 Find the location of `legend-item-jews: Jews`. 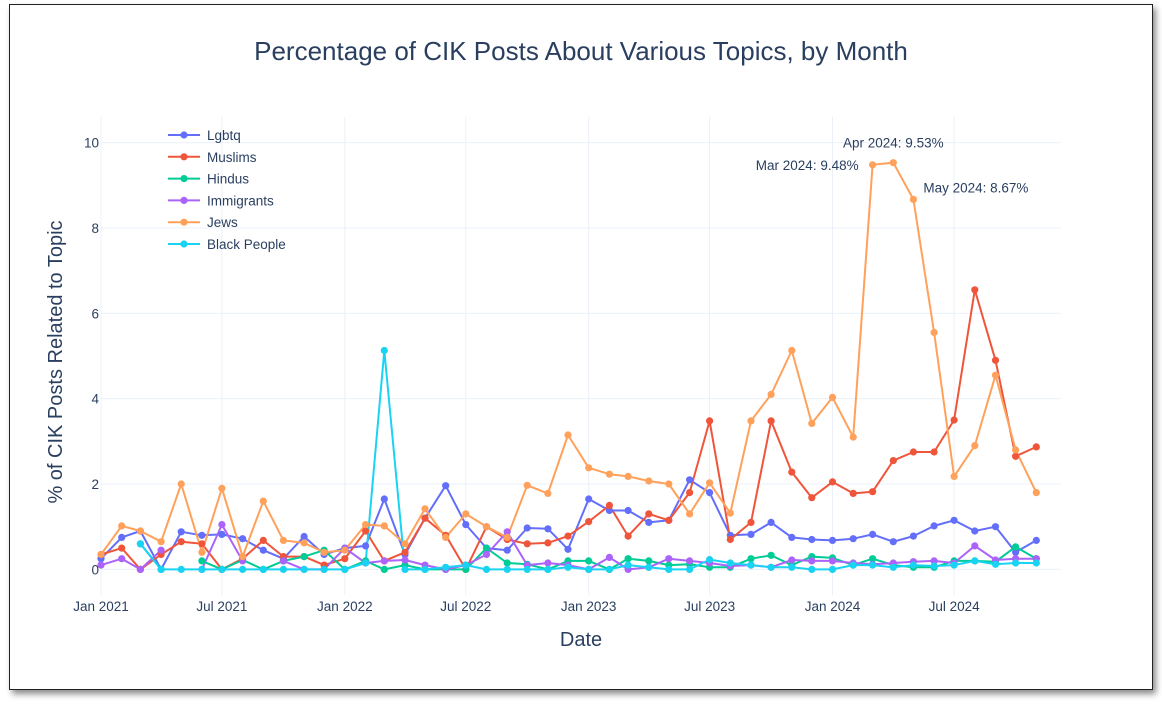

legend-item-jews: Jews is located at coordinates (203, 222).